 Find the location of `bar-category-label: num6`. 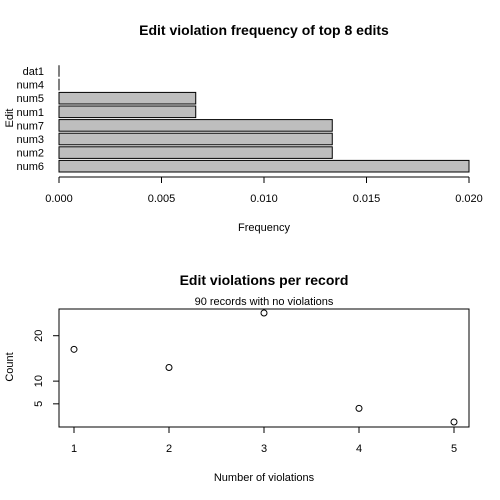

bar-category-label: num6 is located at coordinates (30, 167).